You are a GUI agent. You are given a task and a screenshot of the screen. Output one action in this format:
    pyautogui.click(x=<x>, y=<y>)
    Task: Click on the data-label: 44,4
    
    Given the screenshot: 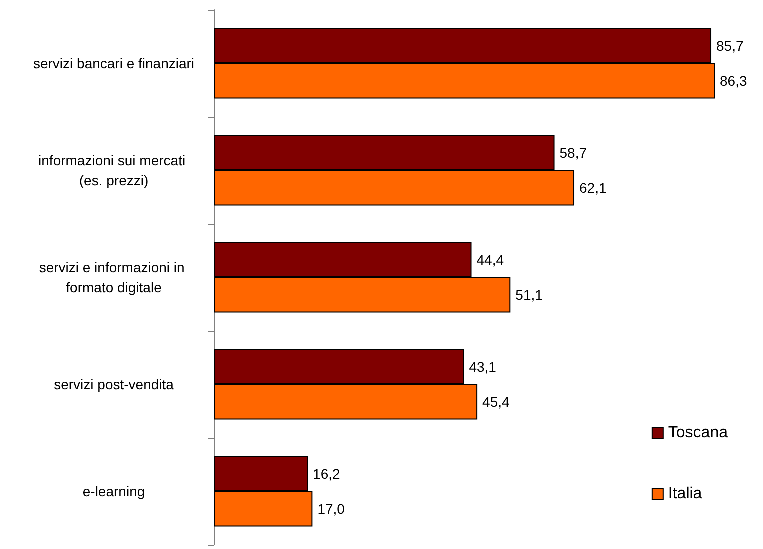 What is the action you would take?
    pyautogui.click(x=490, y=260)
    